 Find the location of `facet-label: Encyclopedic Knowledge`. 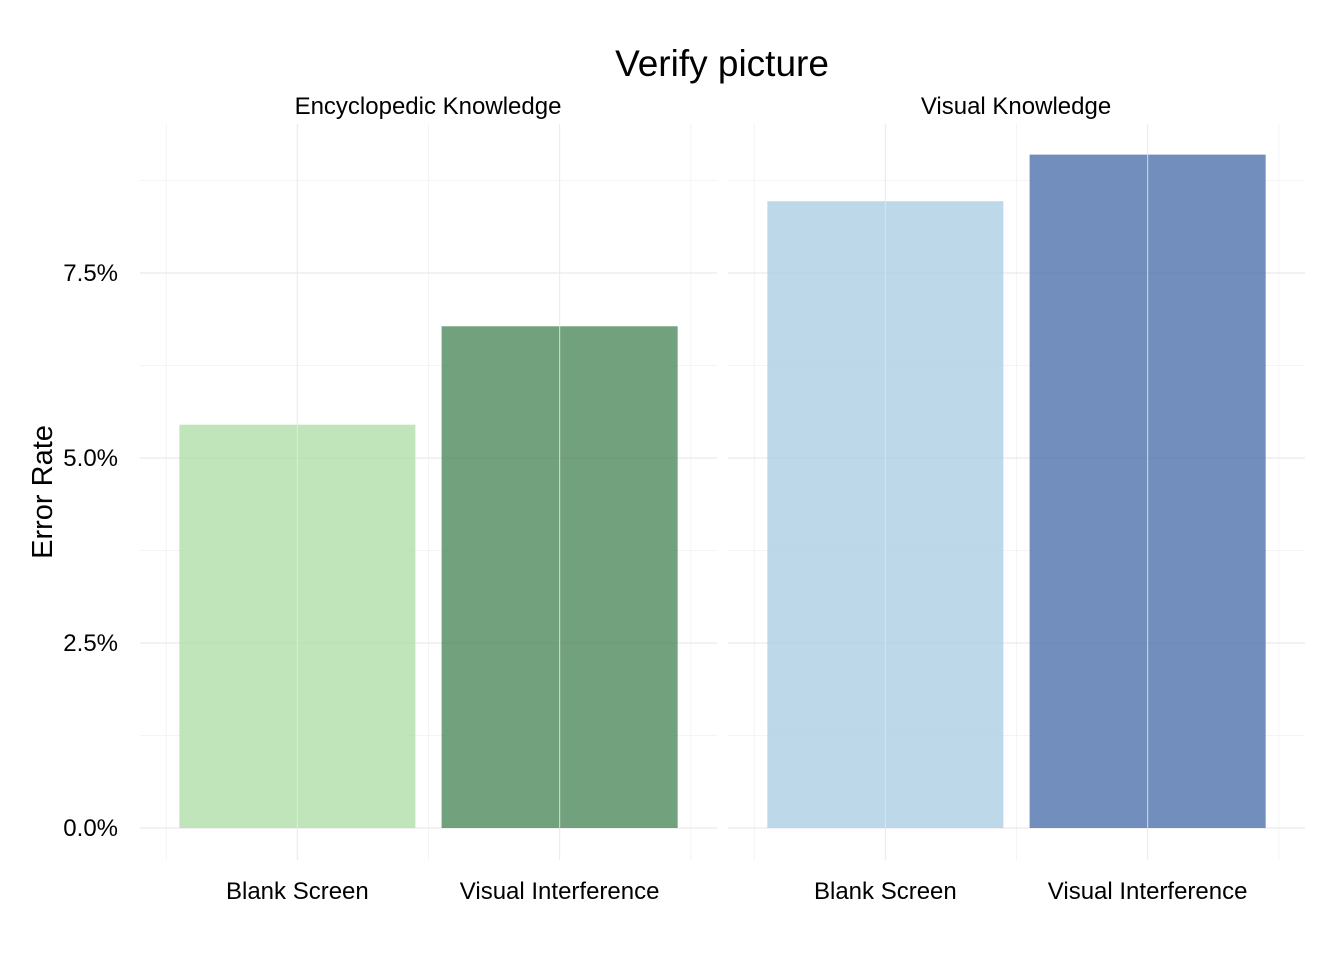

facet-label: Encyclopedic Knowledge is located at coordinates (428, 106).